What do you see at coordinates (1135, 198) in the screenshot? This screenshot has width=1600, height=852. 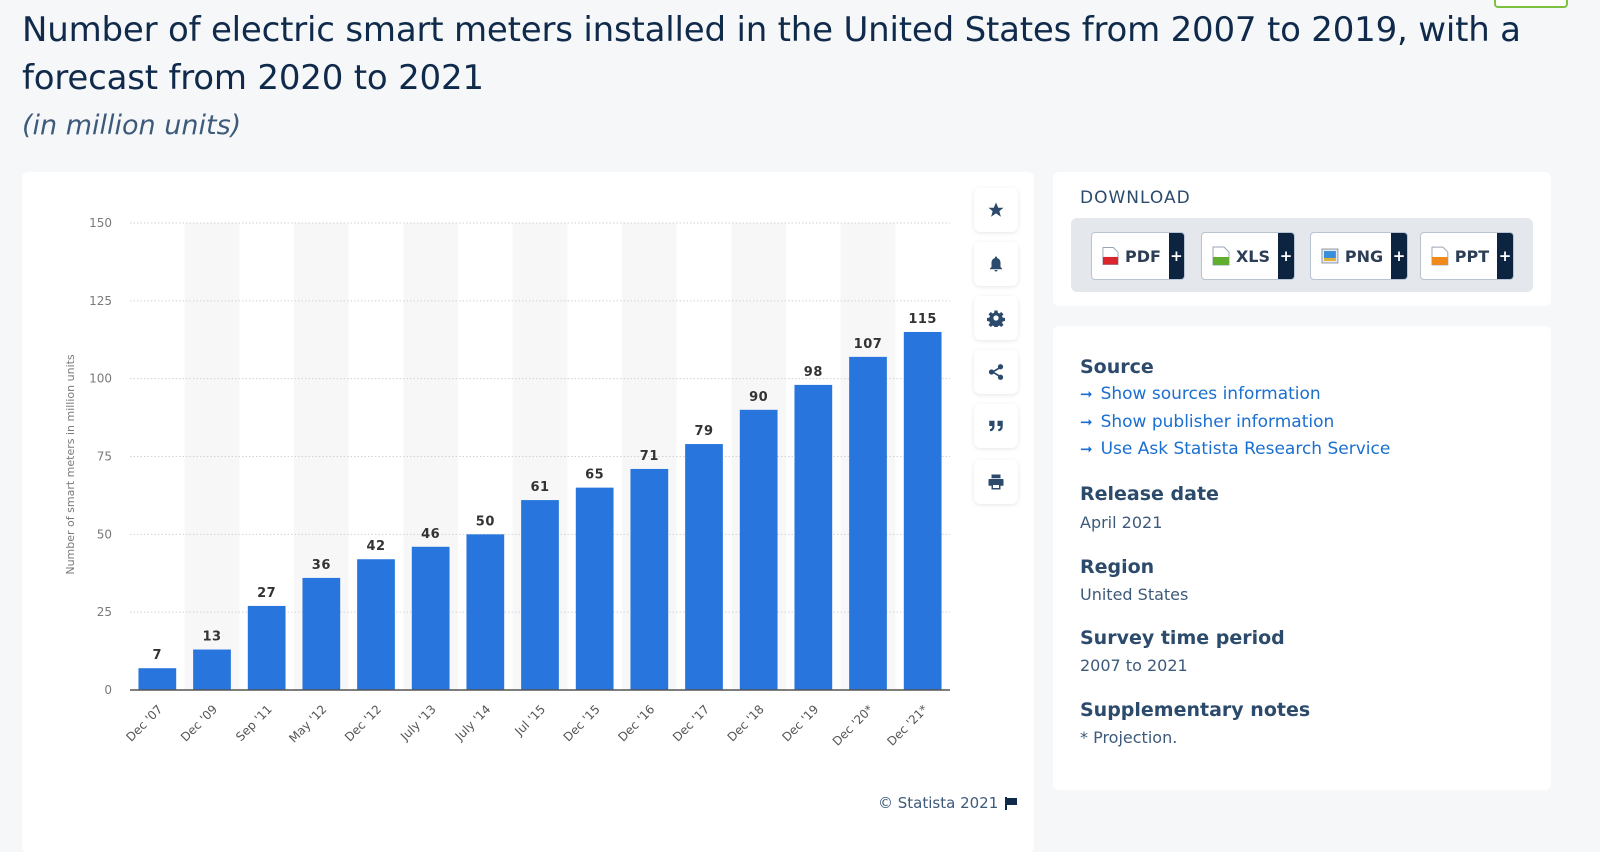 I see `download-title: DOWNLOAD` at bounding box center [1135, 198].